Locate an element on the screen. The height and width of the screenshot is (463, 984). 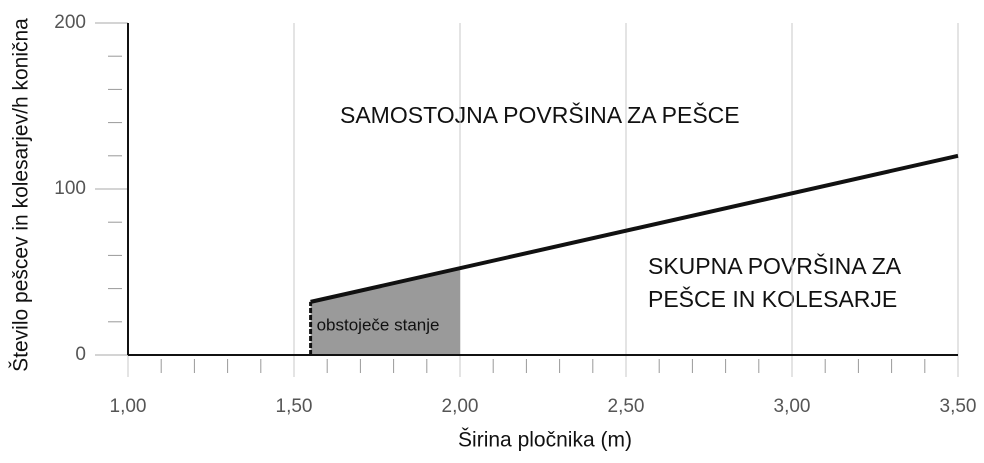
x-axis-label: Širina pločnika (m) is located at coordinates (545, 440).